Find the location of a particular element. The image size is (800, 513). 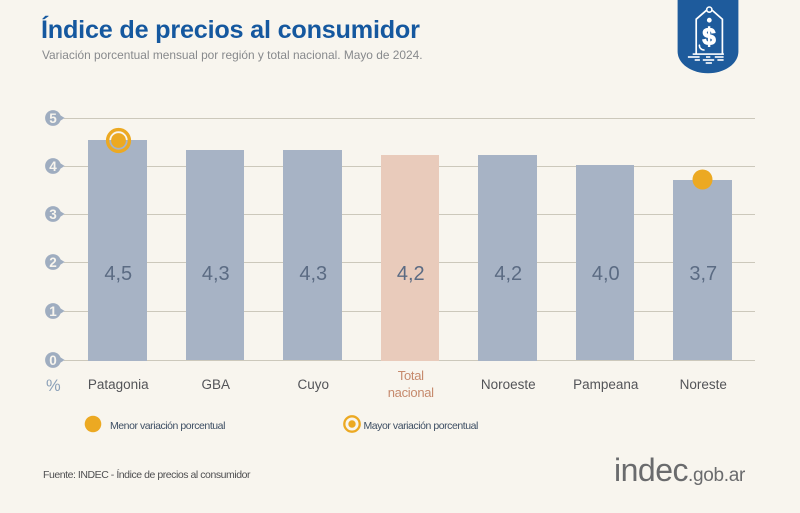

svg-text: 5 is located at coordinates (53, 118).